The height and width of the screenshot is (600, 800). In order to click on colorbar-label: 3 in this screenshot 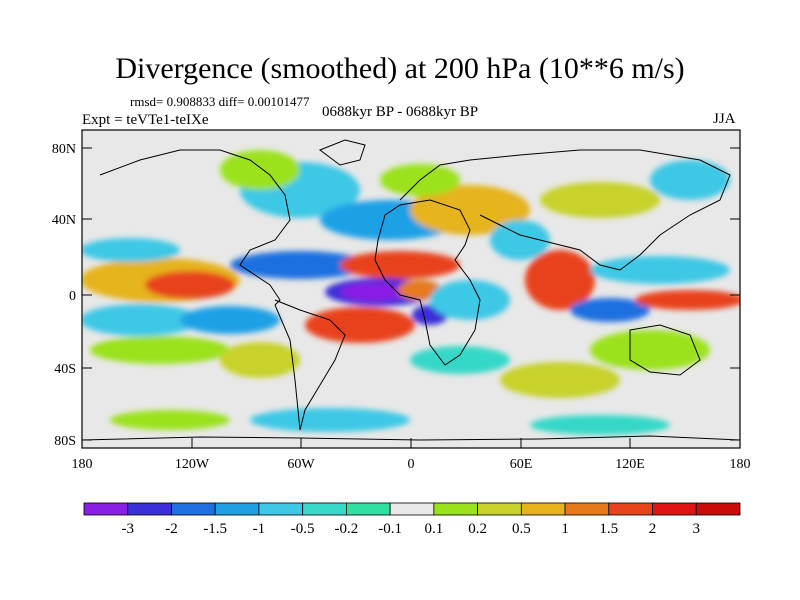, I will do `click(697, 529)`.